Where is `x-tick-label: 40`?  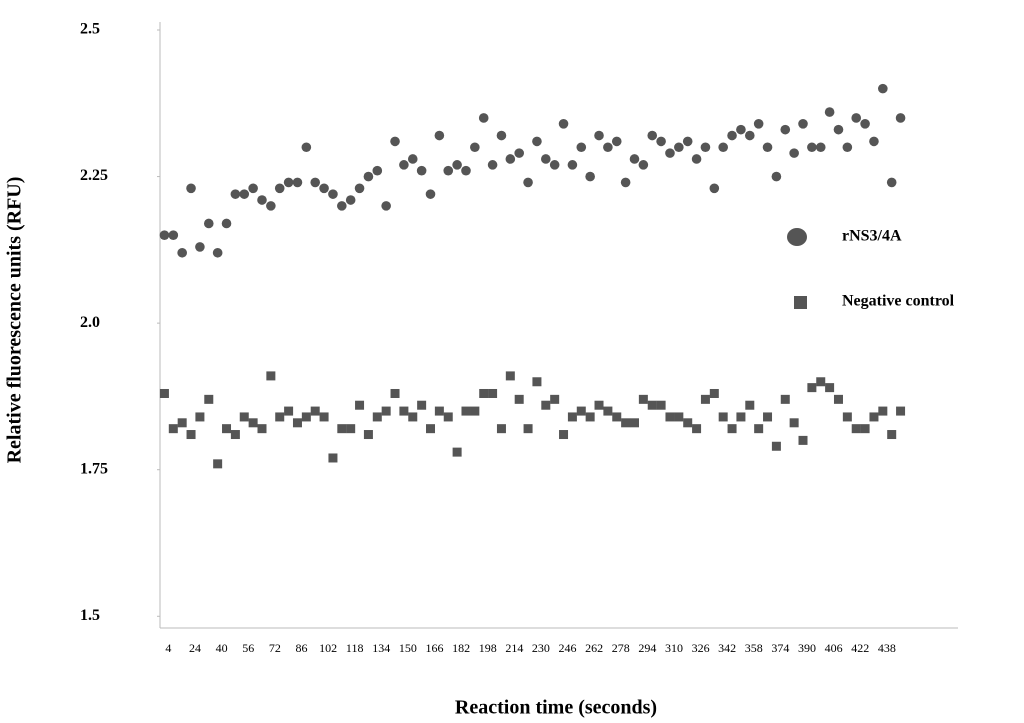
x-tick-label: 40 is located at coordinates (222, 648).